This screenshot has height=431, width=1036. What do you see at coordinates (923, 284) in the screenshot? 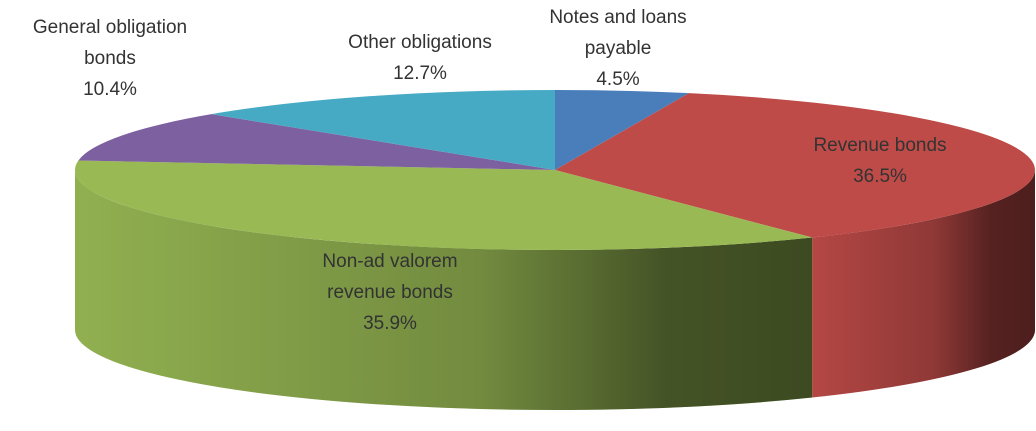
I see `slice-side-shade` at bounding box center [923, 284].